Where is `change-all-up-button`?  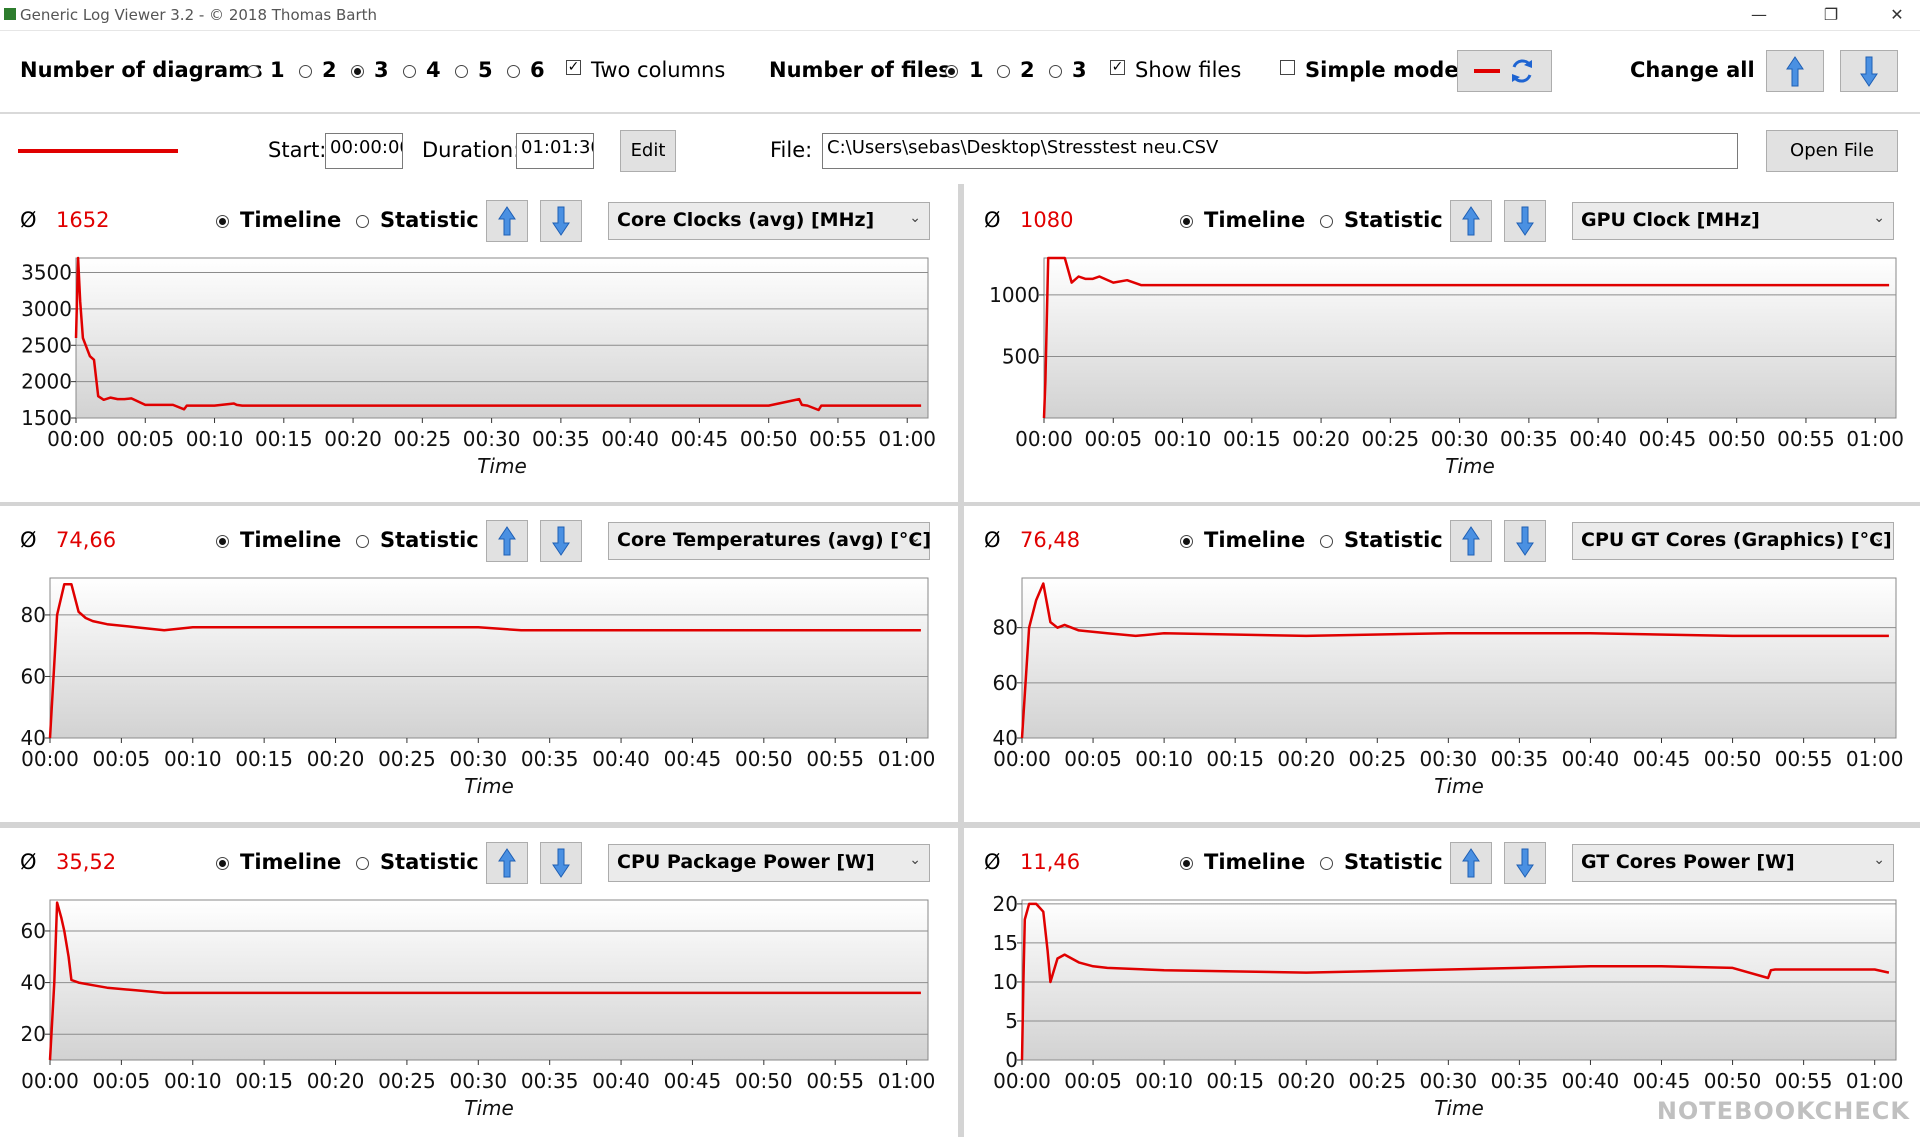
change-all-up-button is located at coordinates (1795, 71).